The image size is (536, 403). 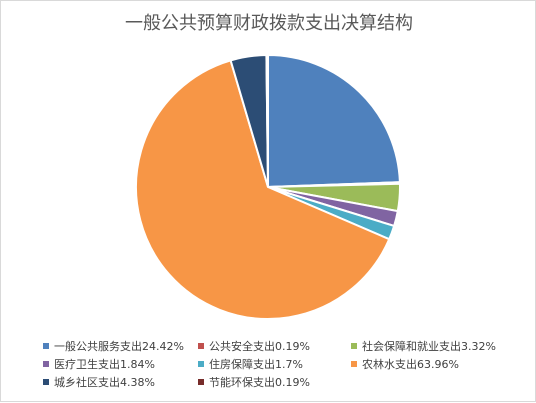 I want to click on legend-item-2: 社会保障和就业支出3.32%, so click(x=423, y=346).